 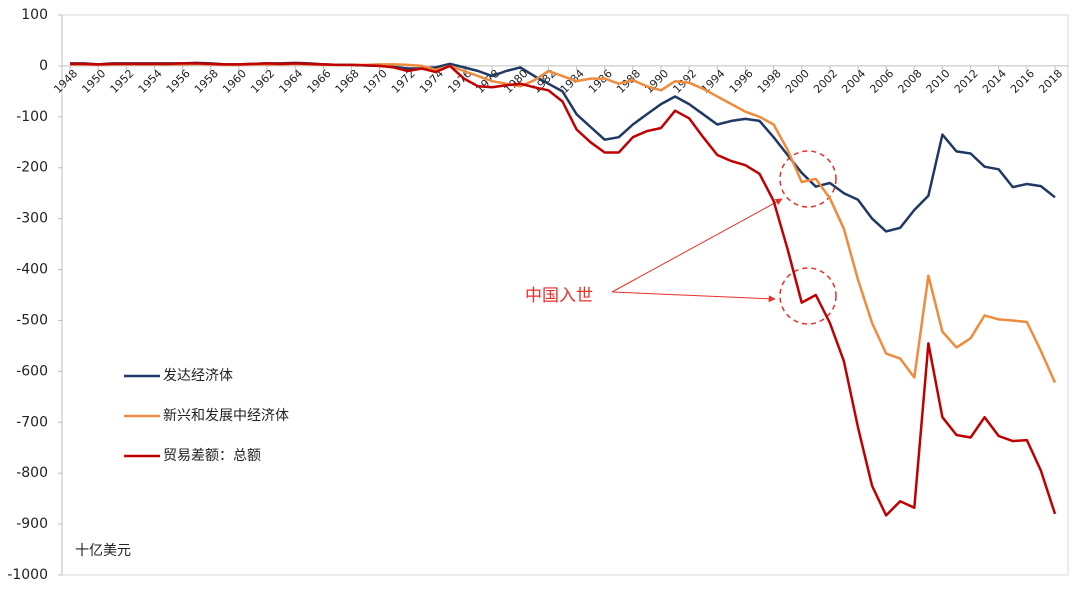 I want to click on annotation: 中国入世, so click(x=559, y=296).